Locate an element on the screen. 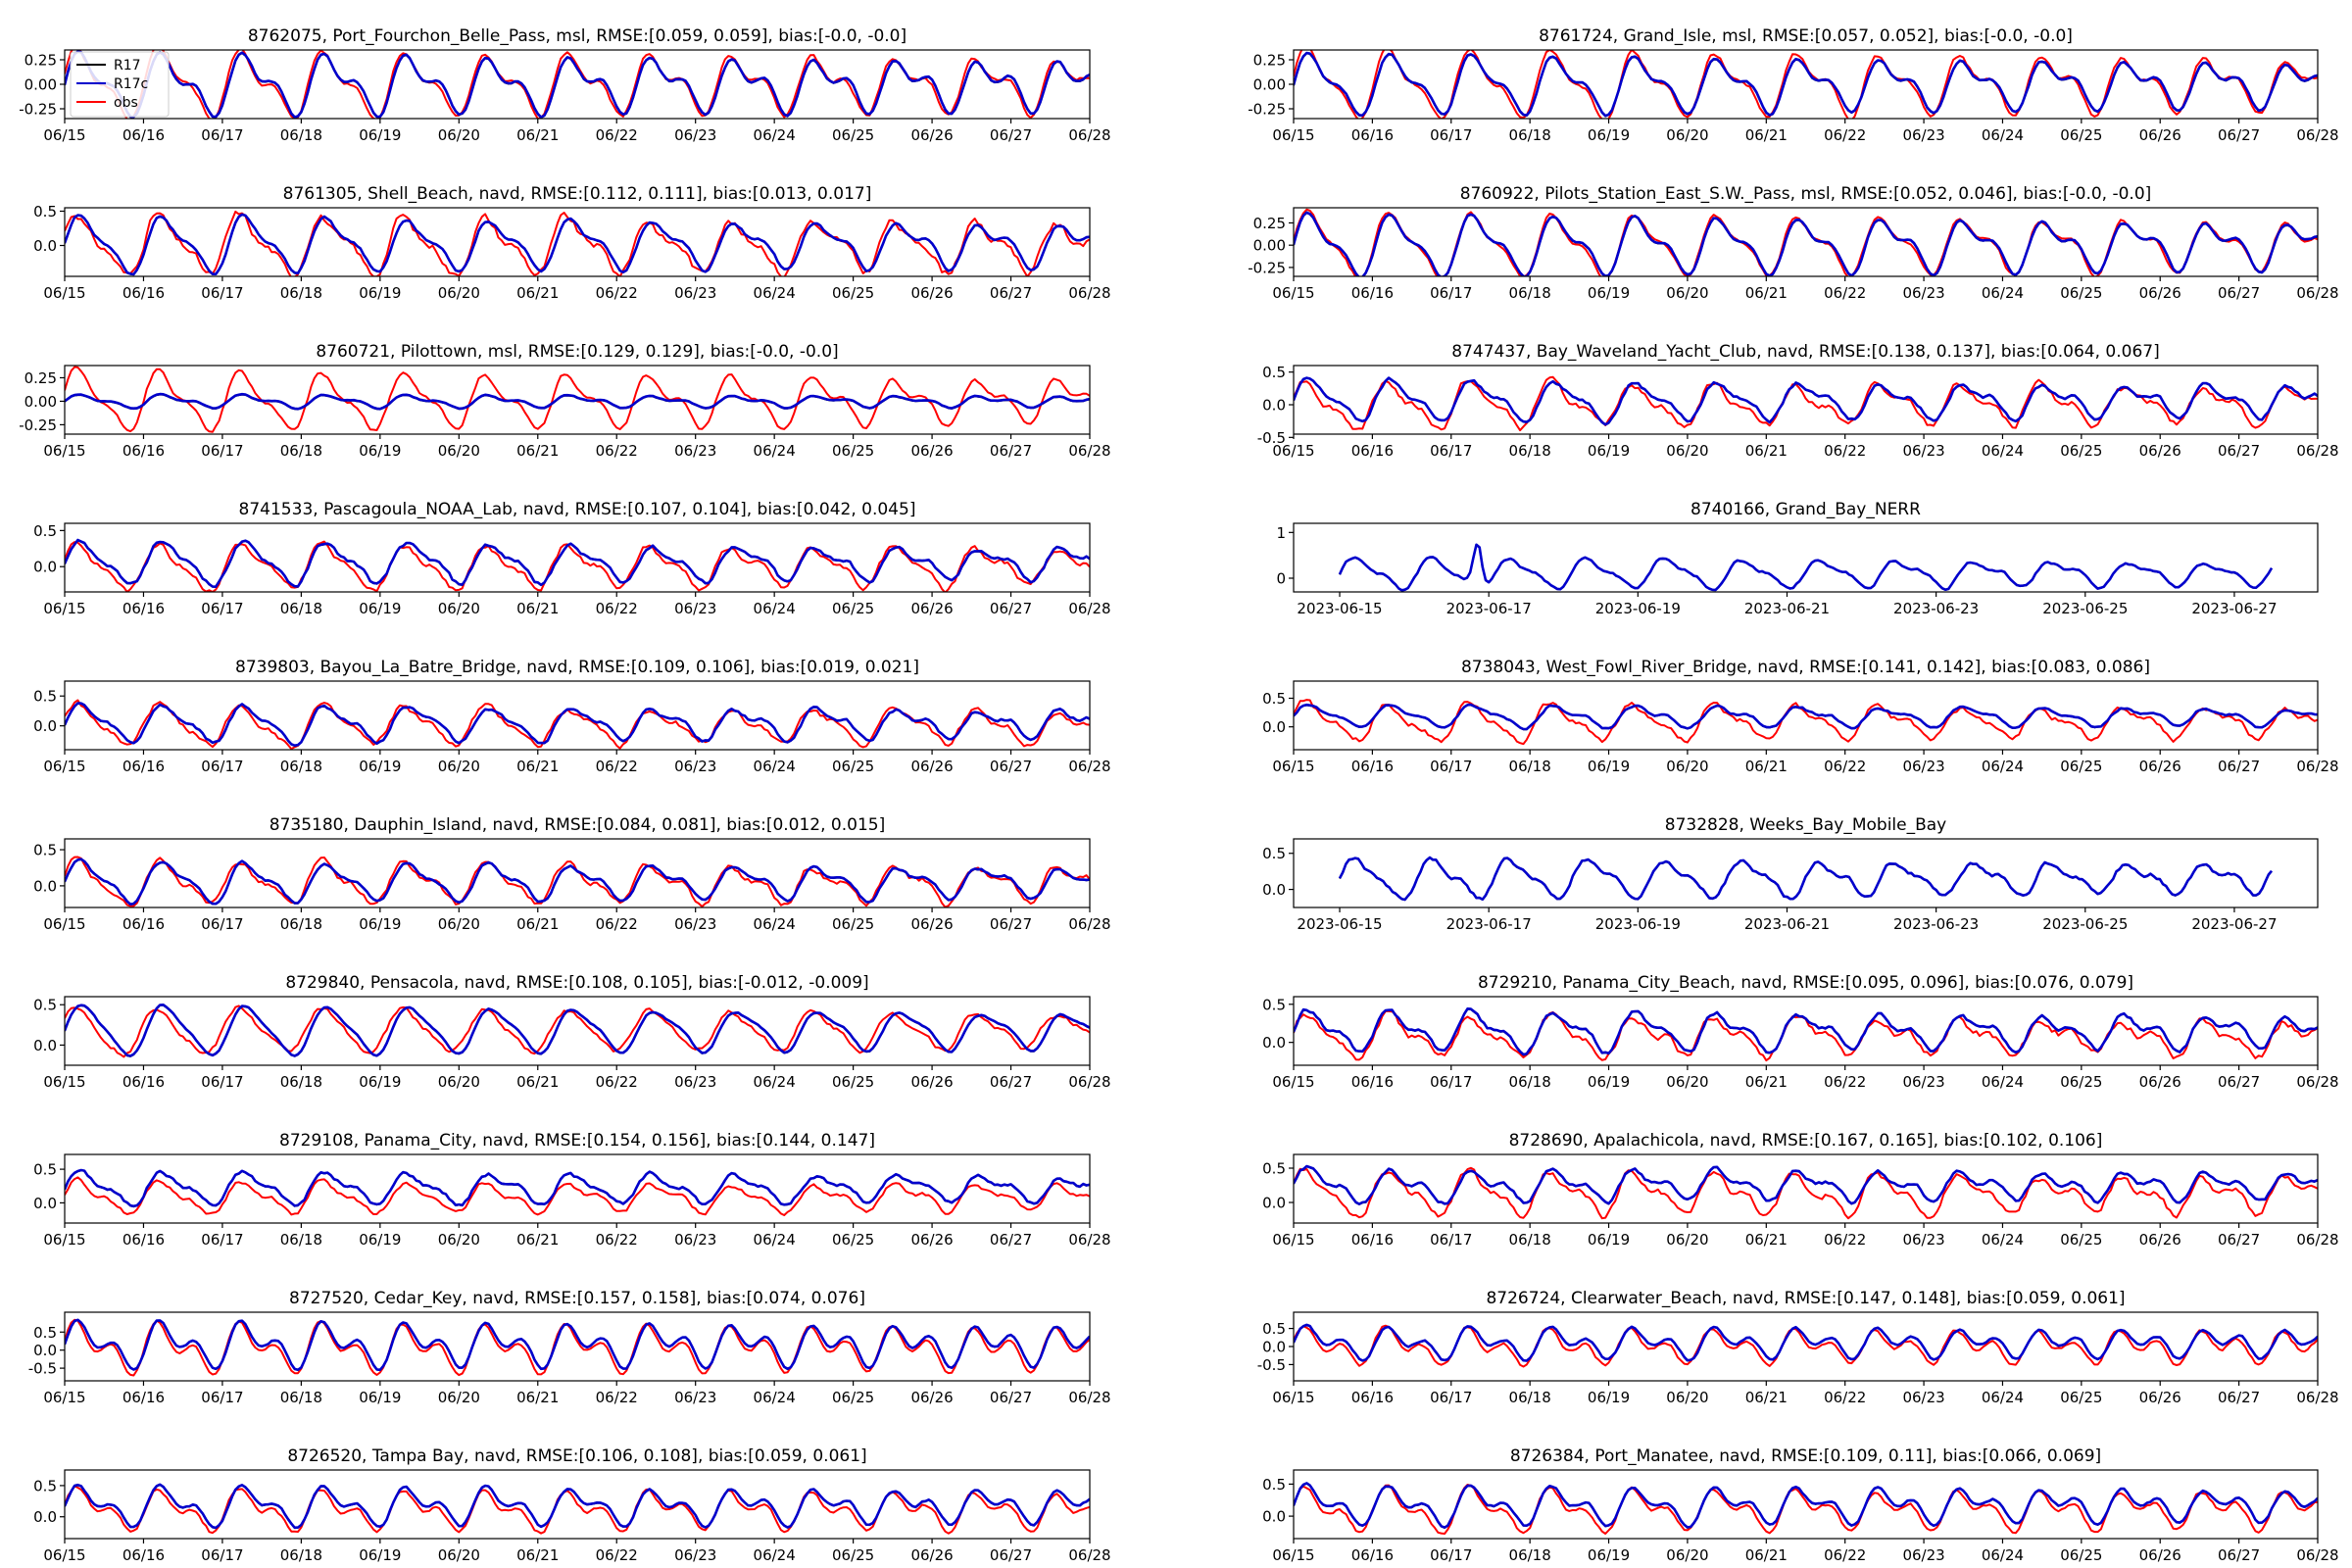 Image resolution: width=2352 pixels, height=1568 pixels. obs-line is located at coordinates (1806, 242).